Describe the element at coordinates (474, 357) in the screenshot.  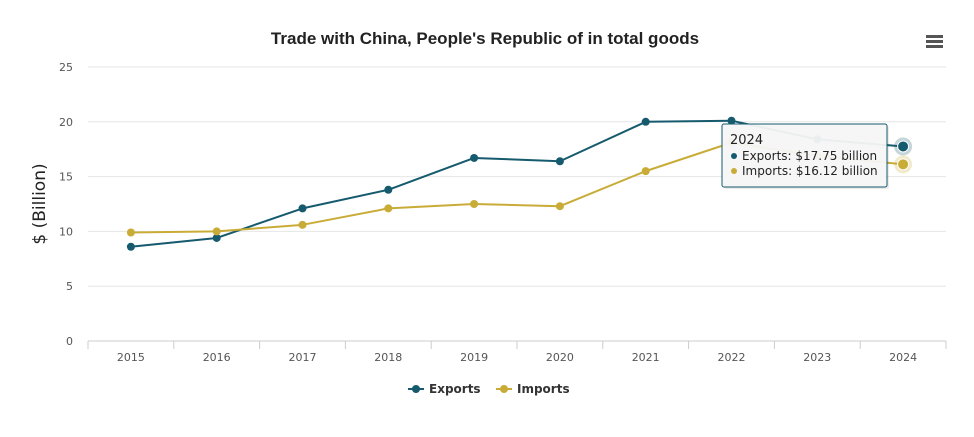
I see `x-tick-label: 2019` at that location.